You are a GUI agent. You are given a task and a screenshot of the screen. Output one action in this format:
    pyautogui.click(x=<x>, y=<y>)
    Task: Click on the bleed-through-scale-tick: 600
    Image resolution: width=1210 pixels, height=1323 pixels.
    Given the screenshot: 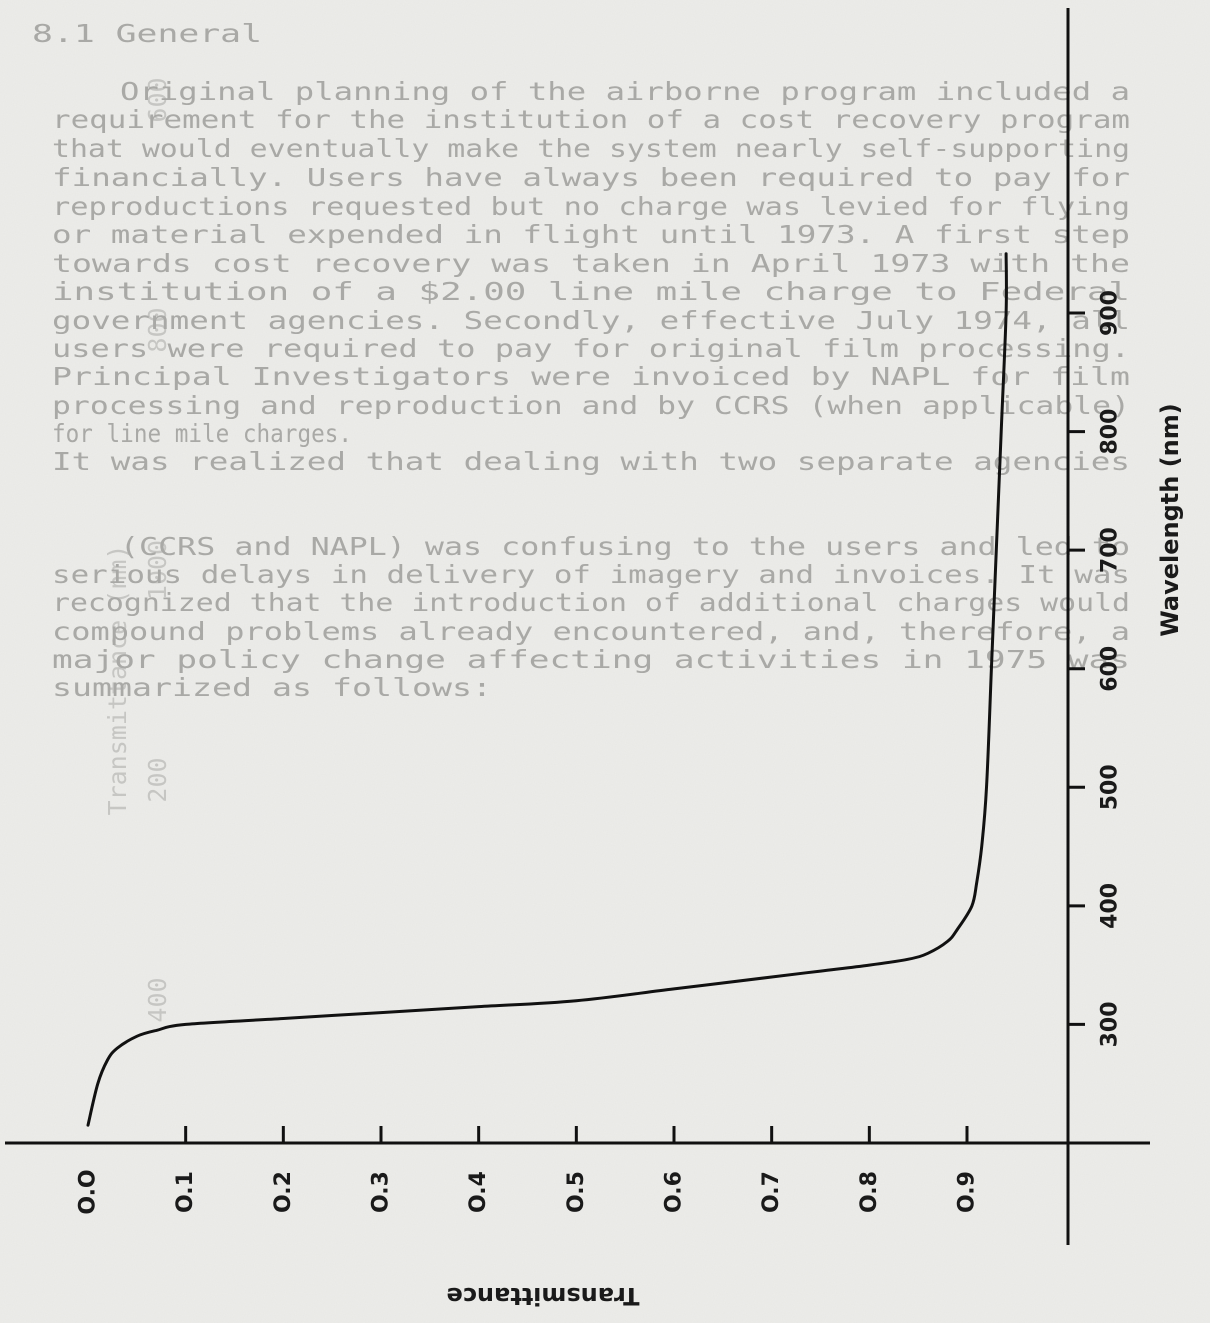 What is the action you would take?
    pyautogui.click(x=157, y=99)
    